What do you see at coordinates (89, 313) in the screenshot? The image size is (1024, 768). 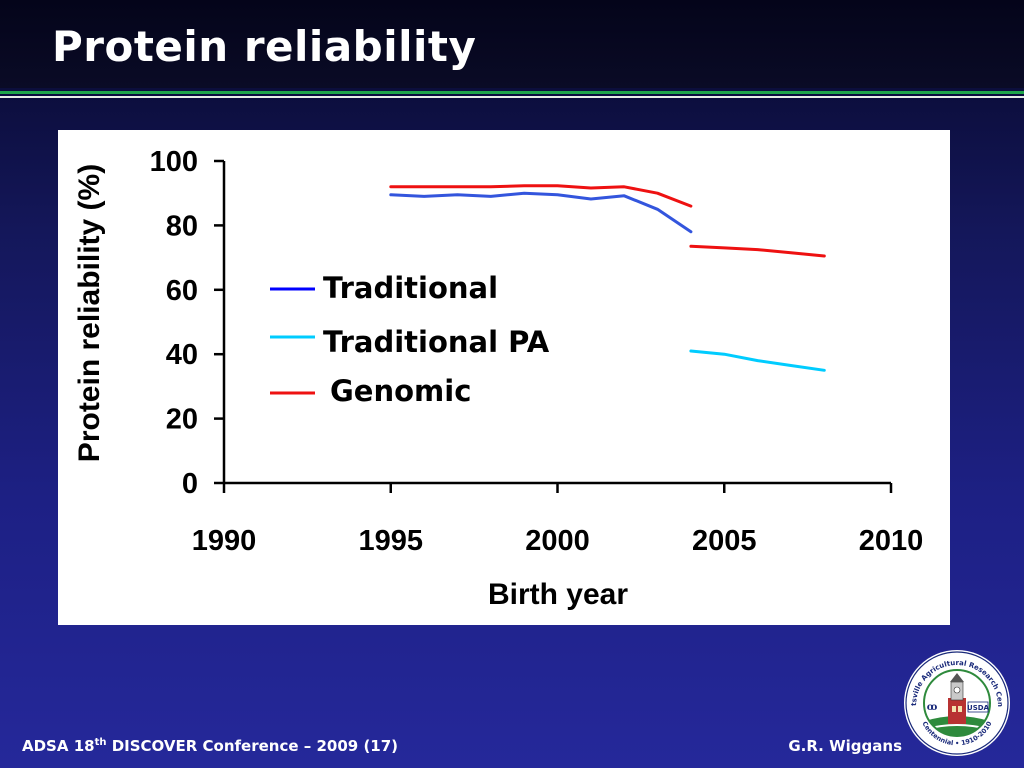 I see `y-axis-title: Protein reliability (%)` at bounding box center [89, 313].